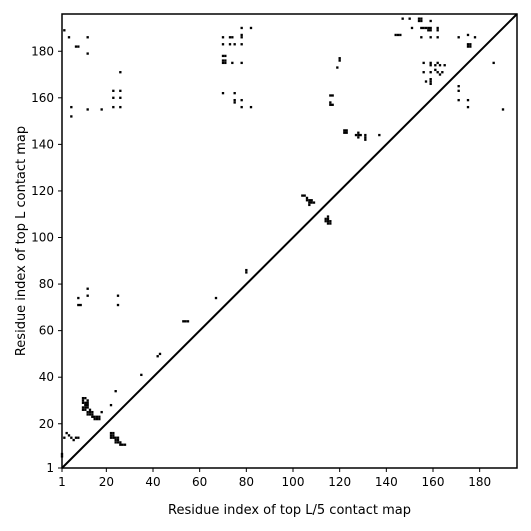 The width and height of the screenshot is (531, 531). What do you see at coordinates (42, 98) in the screenshot?
I see `y-tick-label: 160` at bounding box center [42, 98].